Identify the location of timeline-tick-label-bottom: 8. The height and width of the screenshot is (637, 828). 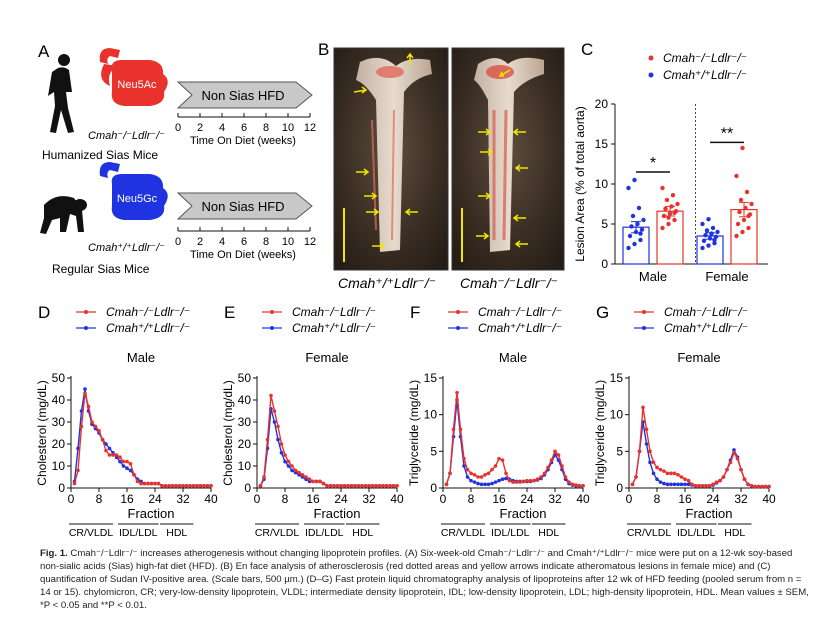
(266, 242).